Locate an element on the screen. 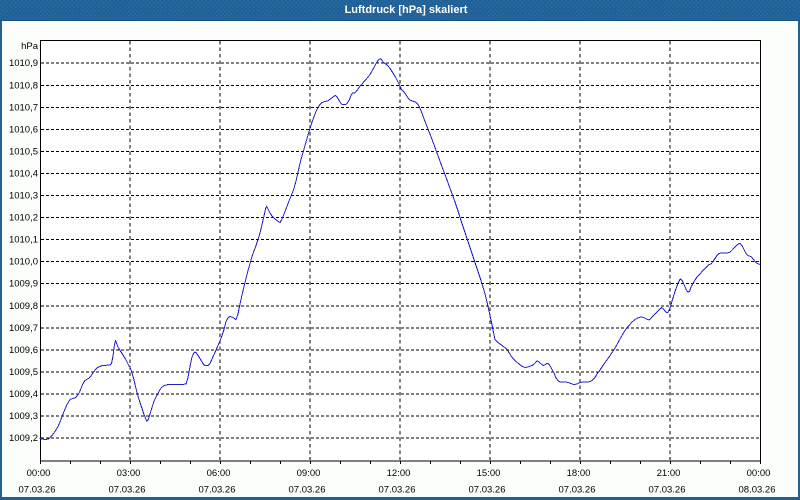  svg-text: 1009,9 is located at coordinates (23, 284).